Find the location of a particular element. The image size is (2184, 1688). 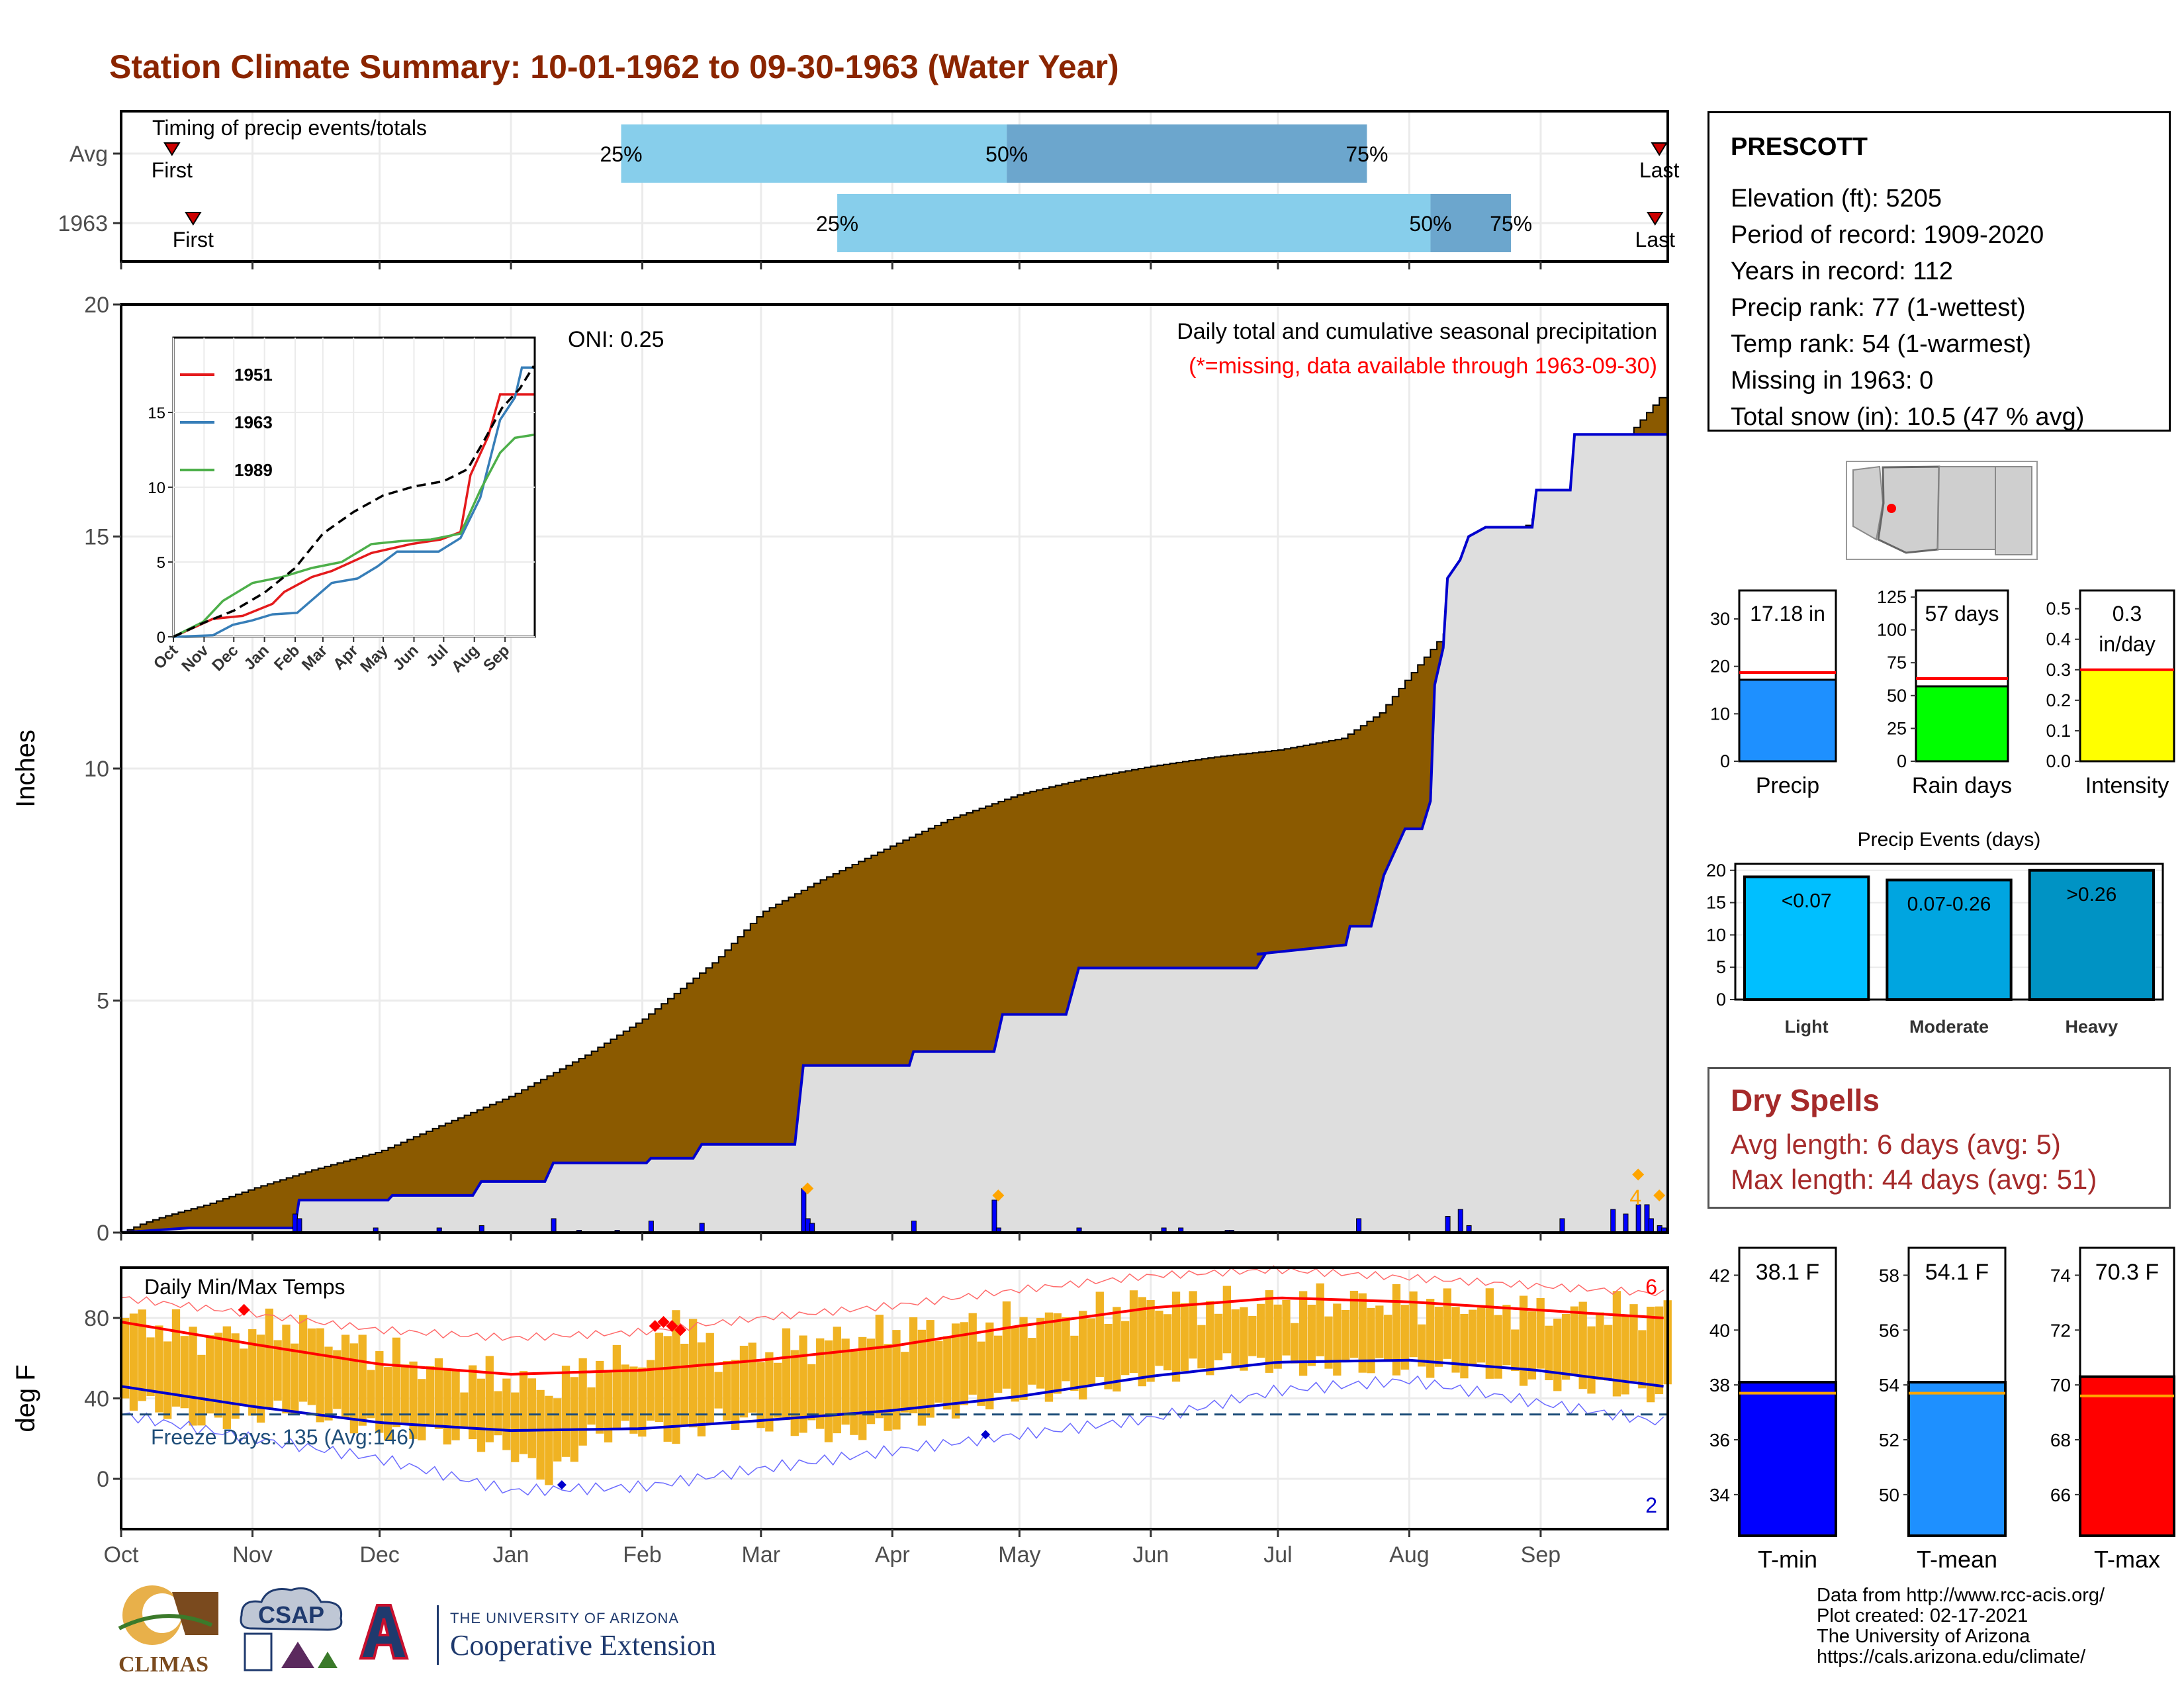

tstat-panel-label: T-max is located at coordinates (2127, 1559).